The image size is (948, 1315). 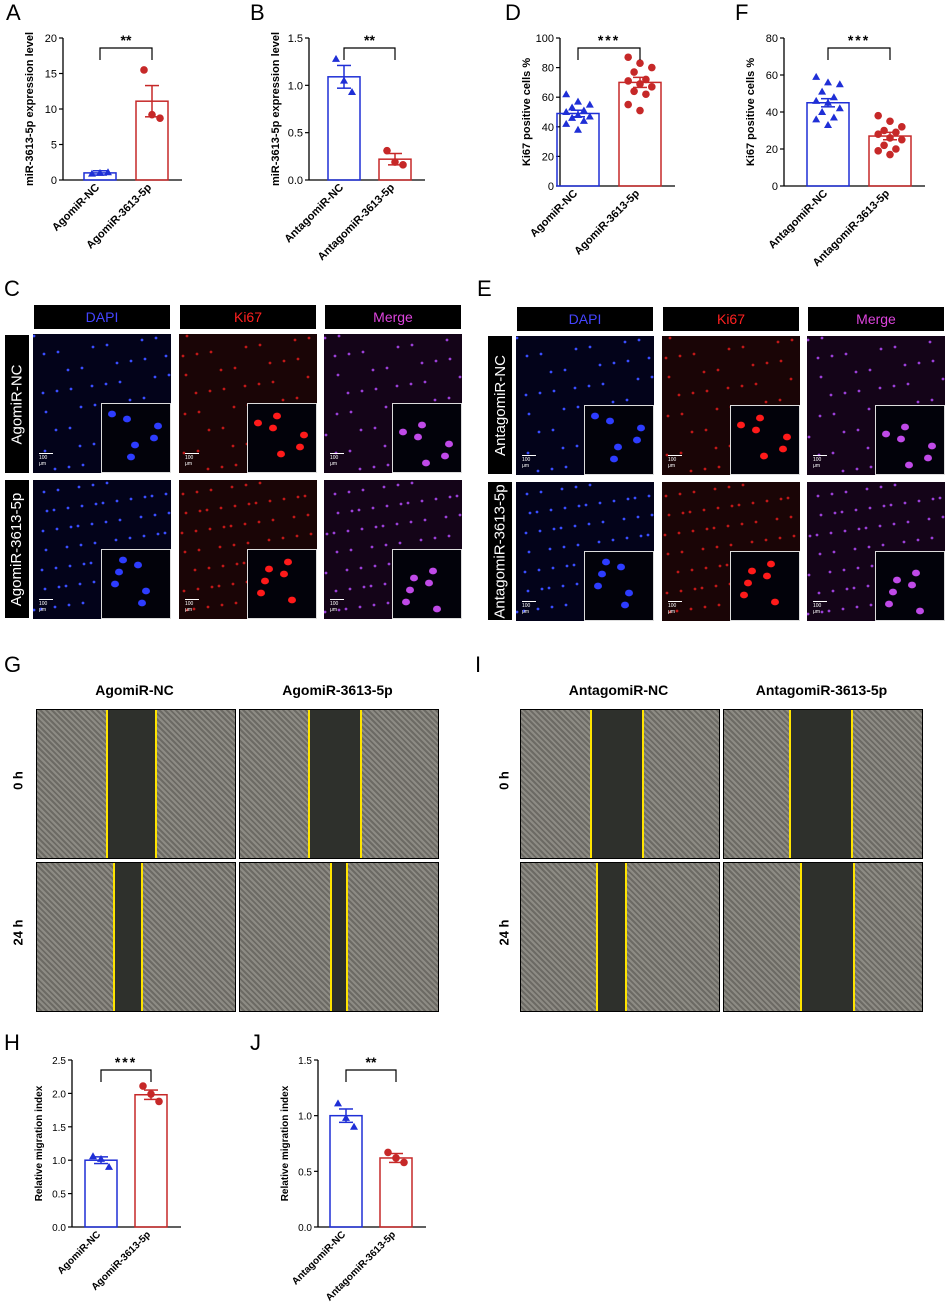 What do you see at coordinates (742, 12) in the screenshot?
I see `panel-letter-f: F` at bounding box center [742, 12].